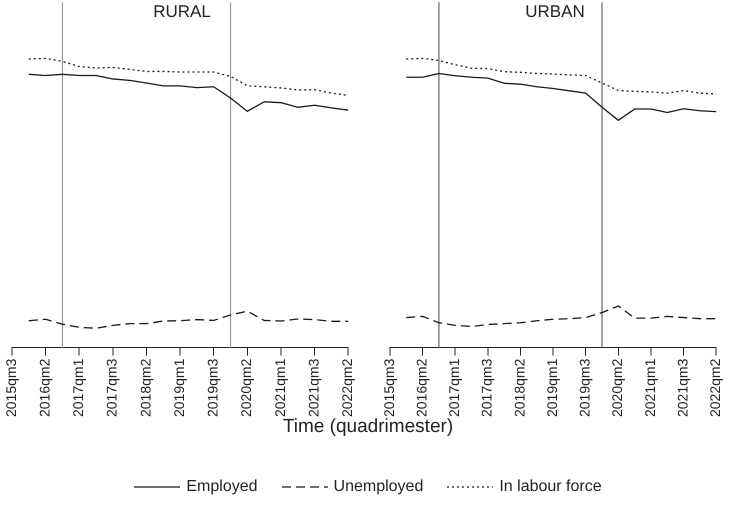 The image size is (736, 510). Describe the element at coordinates (550, 487) in the screenshot. I see `legend-label: In labour force` at that location.